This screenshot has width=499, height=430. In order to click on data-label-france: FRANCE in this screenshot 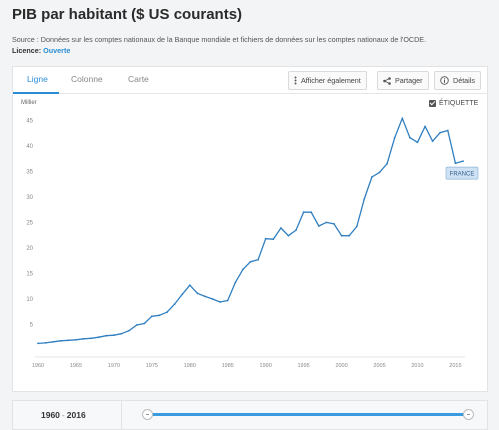, I will do `click(462, 175)`.